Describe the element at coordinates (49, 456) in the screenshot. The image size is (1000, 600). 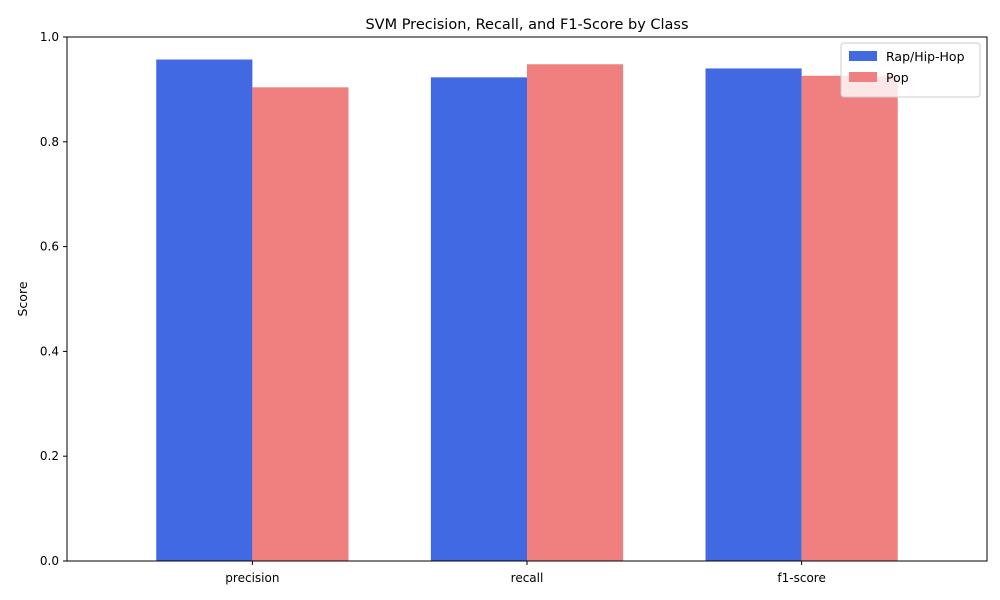
I see `y-tick-label: 0.2` at that location.